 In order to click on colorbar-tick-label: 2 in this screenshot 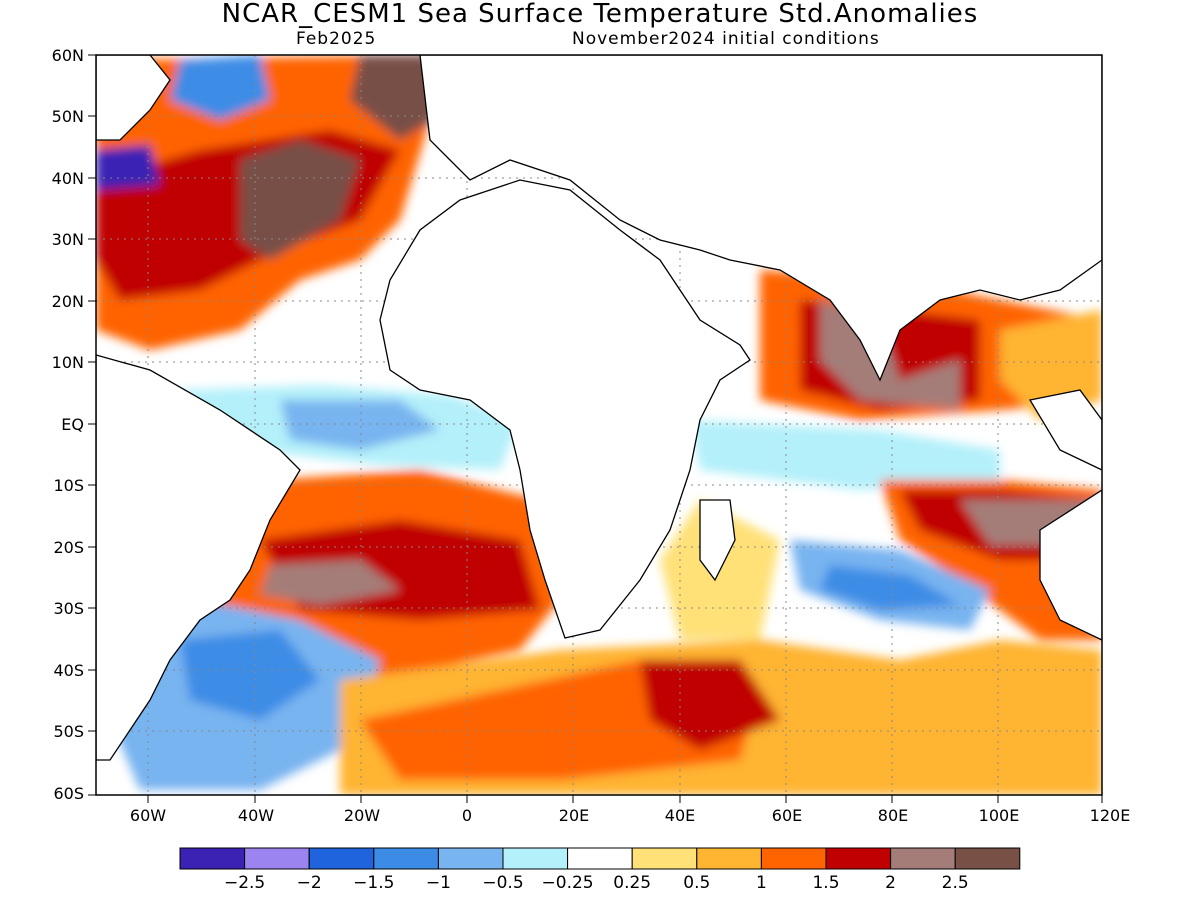, I will do `click(890, 883)`.